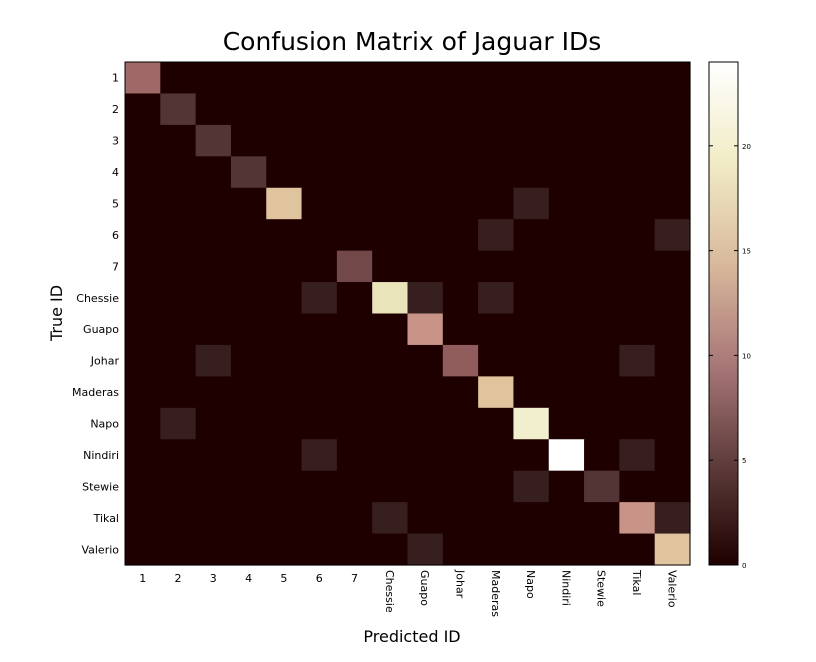 This screenshot has width=816, height=662. What do you see at coordinates (100, 486) in the screenshot?
I see `y-tick-label: Stewie` at bounding box center [100, 486].